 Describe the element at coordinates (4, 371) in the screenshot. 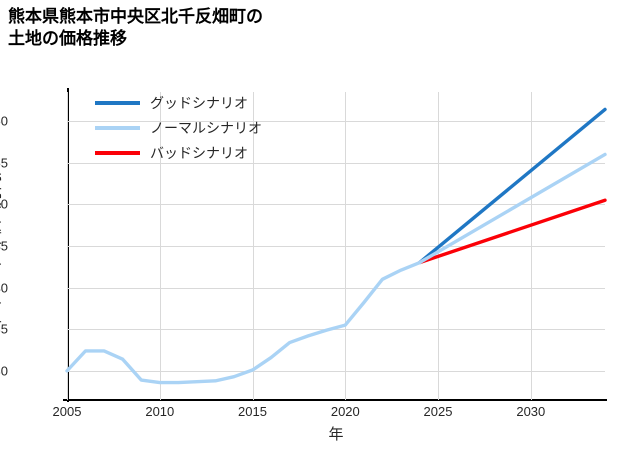

I see `y-tick-label: 30` at that location.